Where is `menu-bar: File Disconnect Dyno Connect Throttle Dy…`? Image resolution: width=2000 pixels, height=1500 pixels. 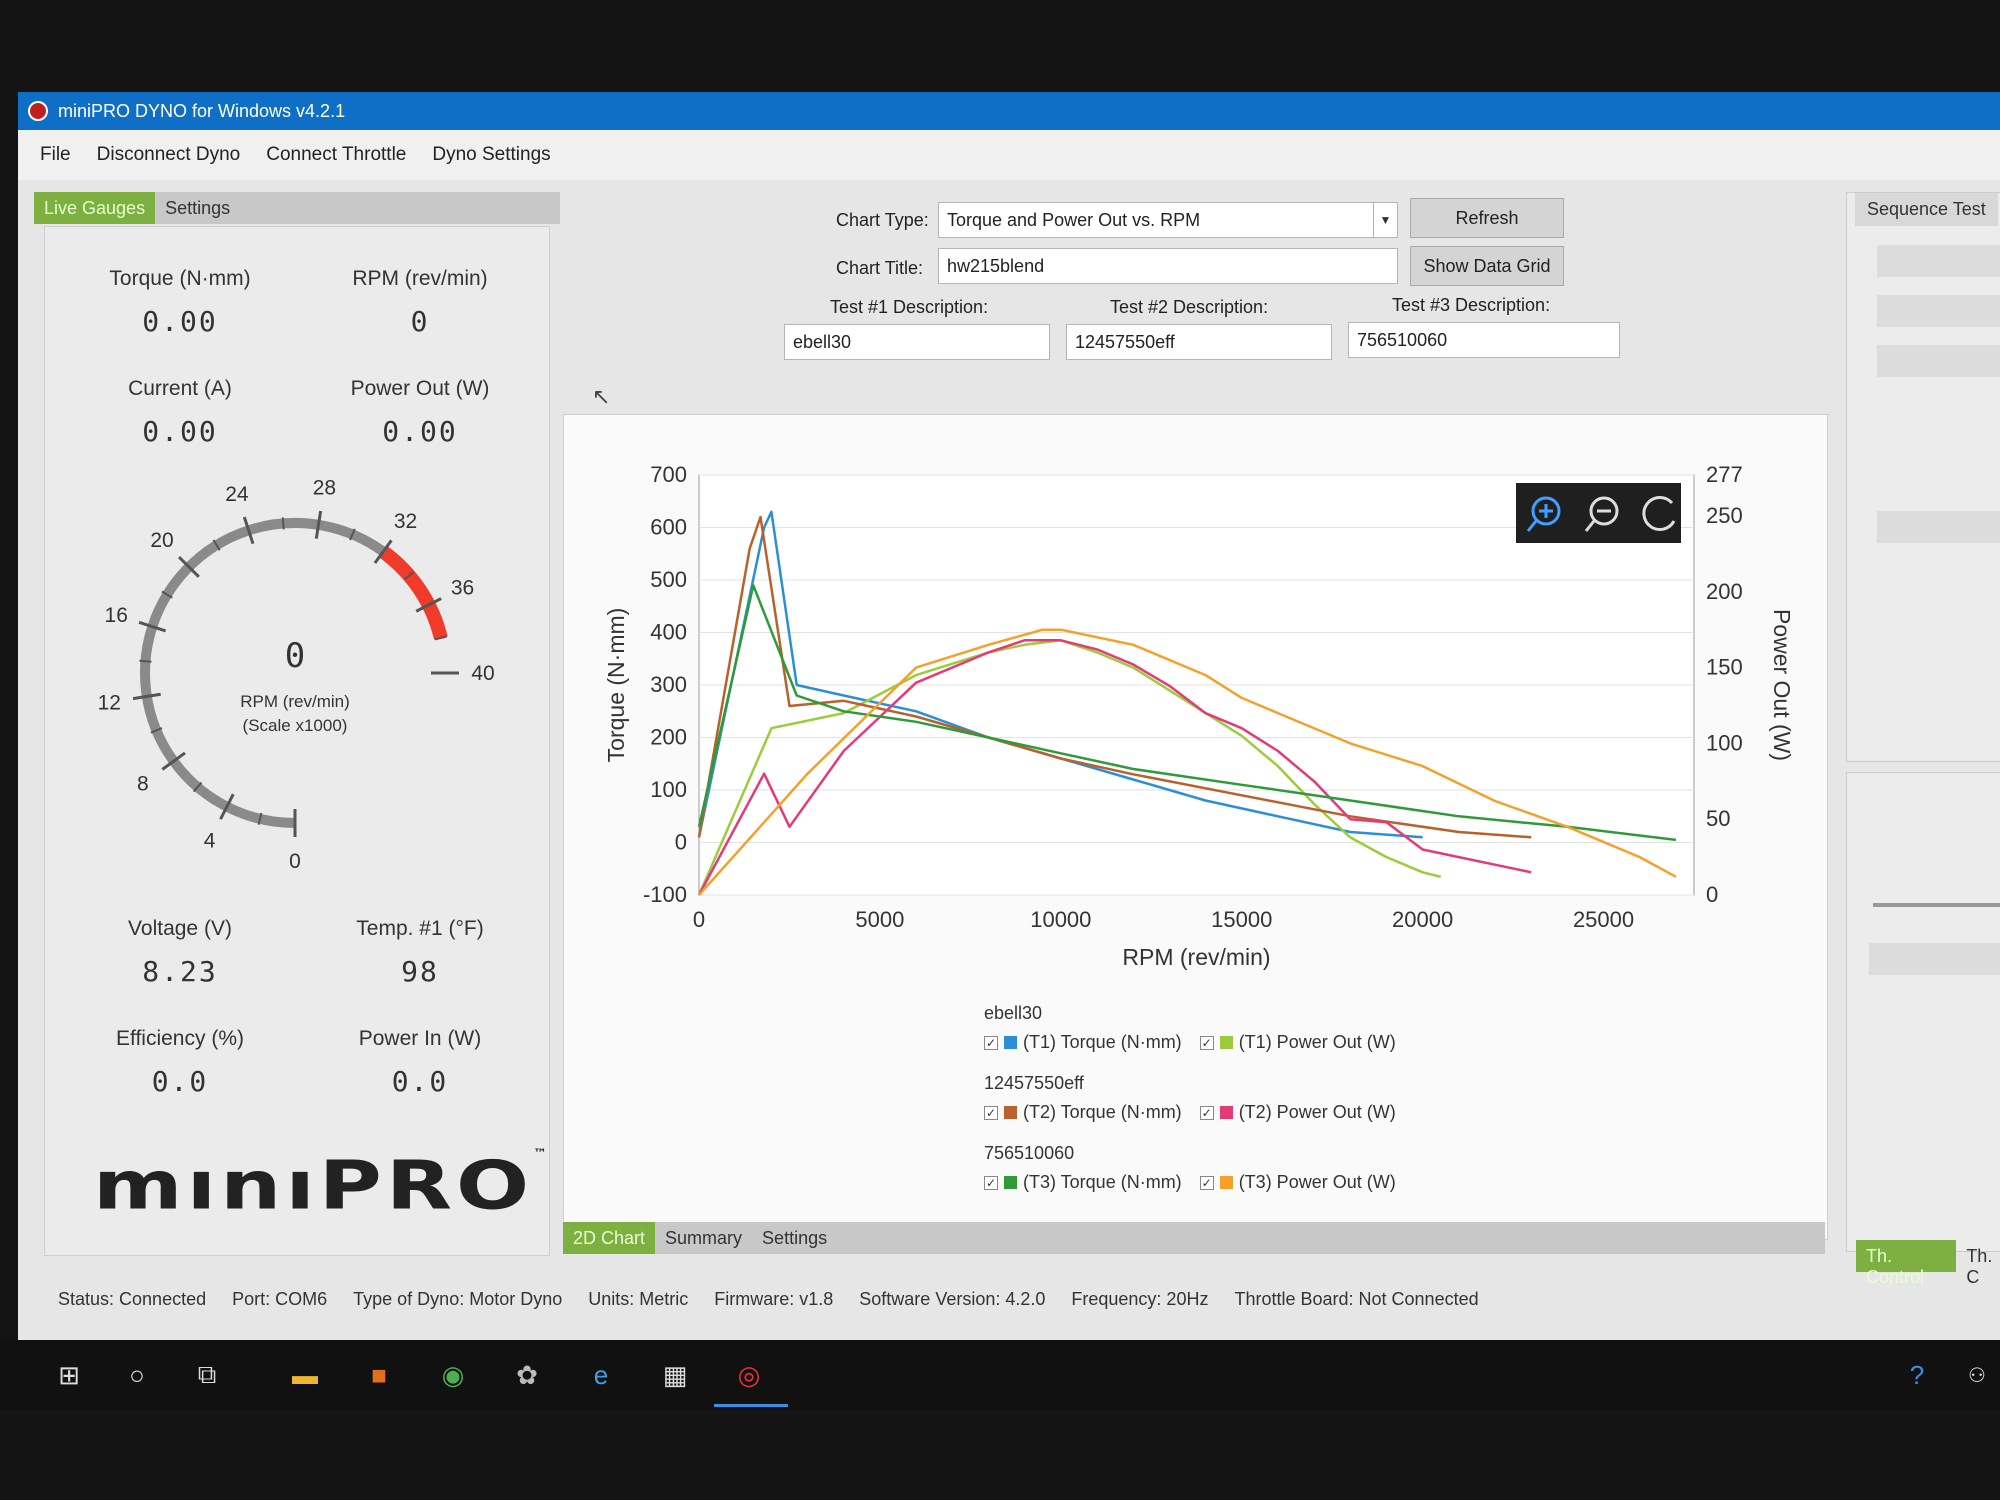 menu-bar: File Disconnect Dyno Connect Throttle Dy… is located at coordinates (1009, 155).